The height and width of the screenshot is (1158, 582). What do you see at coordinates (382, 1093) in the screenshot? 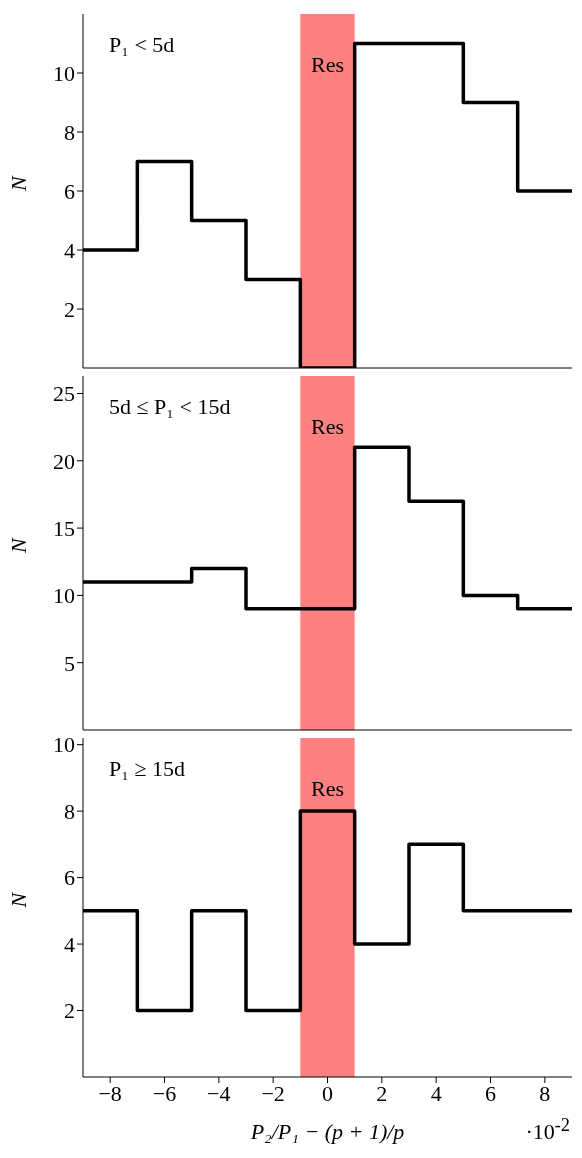
I see `x-tick-label: 2` at bounding box center [382, 1093].